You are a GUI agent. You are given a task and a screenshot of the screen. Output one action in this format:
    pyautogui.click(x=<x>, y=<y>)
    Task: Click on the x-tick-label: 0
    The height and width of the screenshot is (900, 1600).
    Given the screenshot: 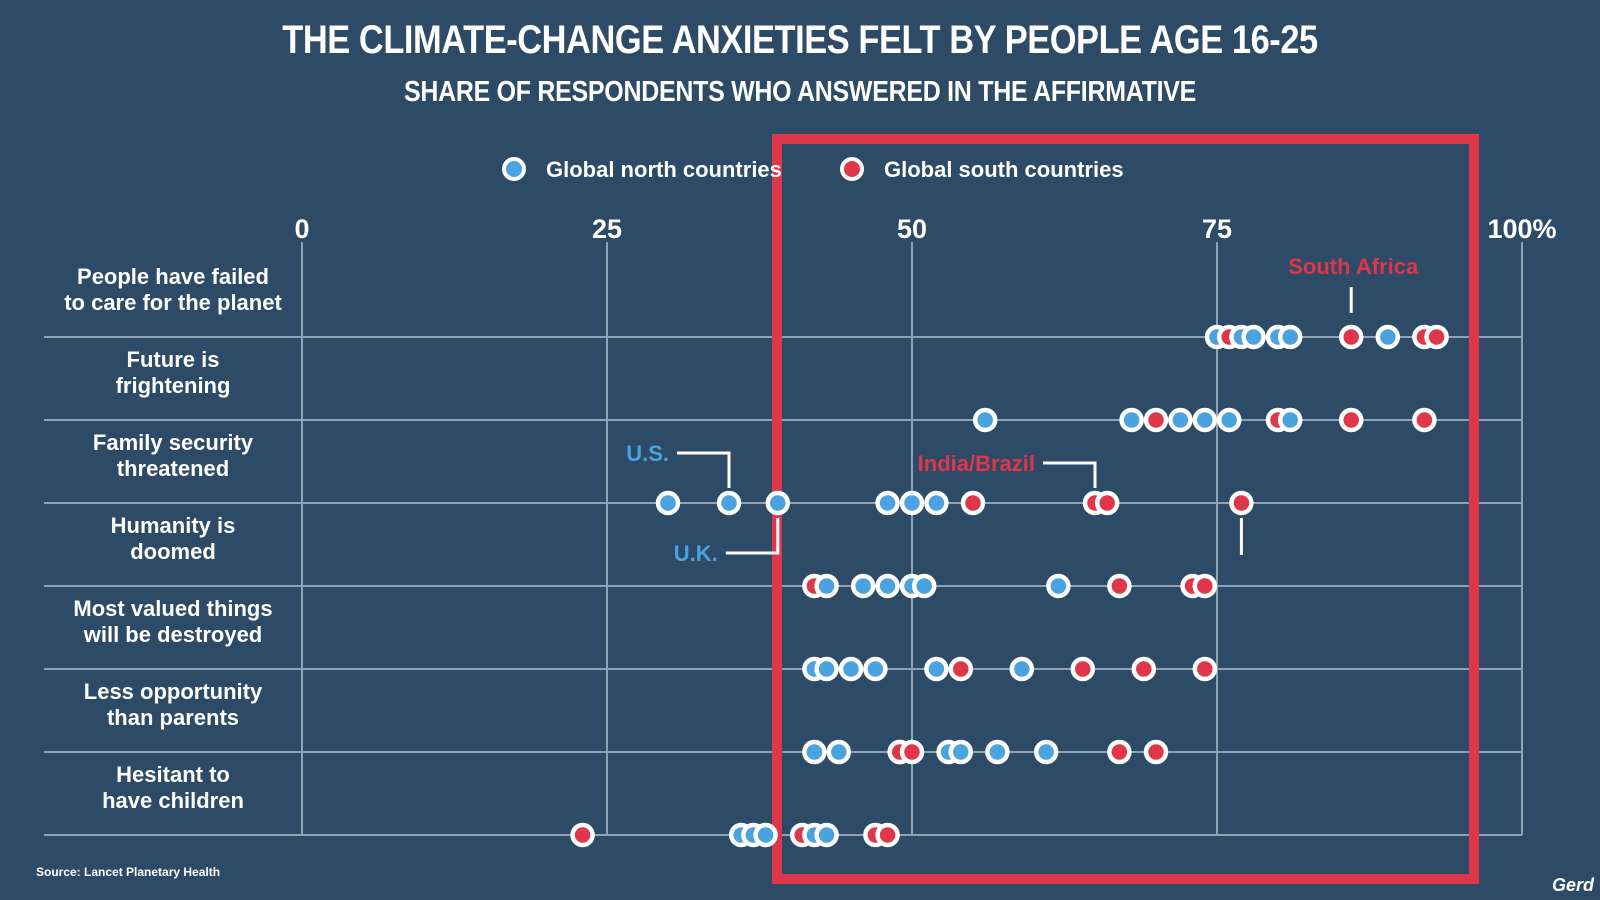 What is the action you would take?
    pyautogui.click(x=301, y=229)
    